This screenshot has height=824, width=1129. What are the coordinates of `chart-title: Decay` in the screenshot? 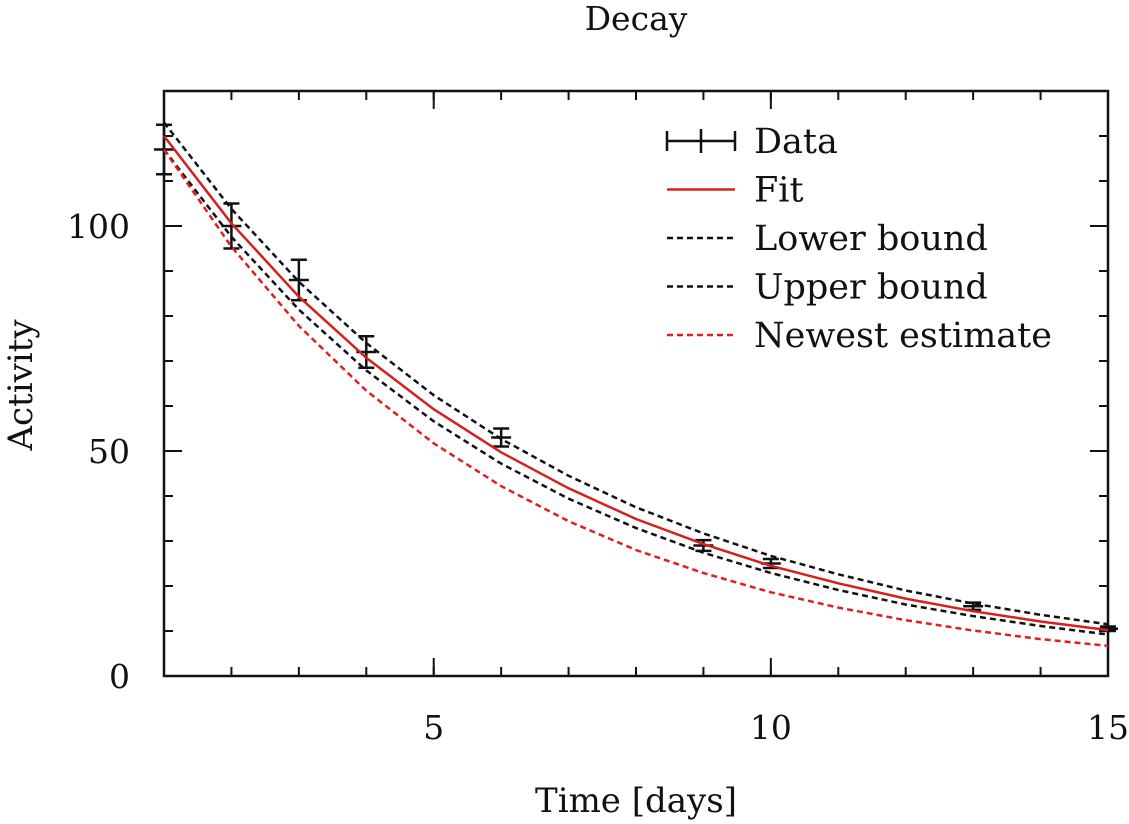 It's located at (636, 19).